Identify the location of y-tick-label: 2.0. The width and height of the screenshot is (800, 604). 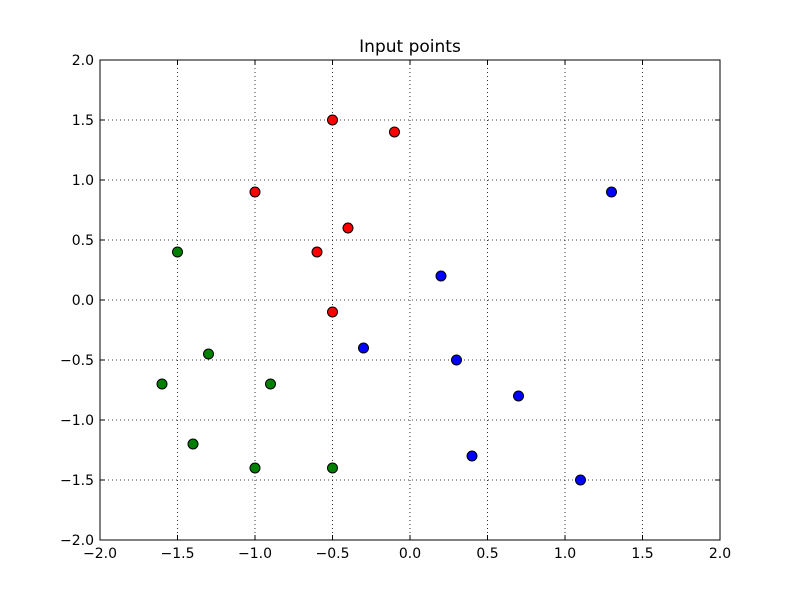
(83, 61).